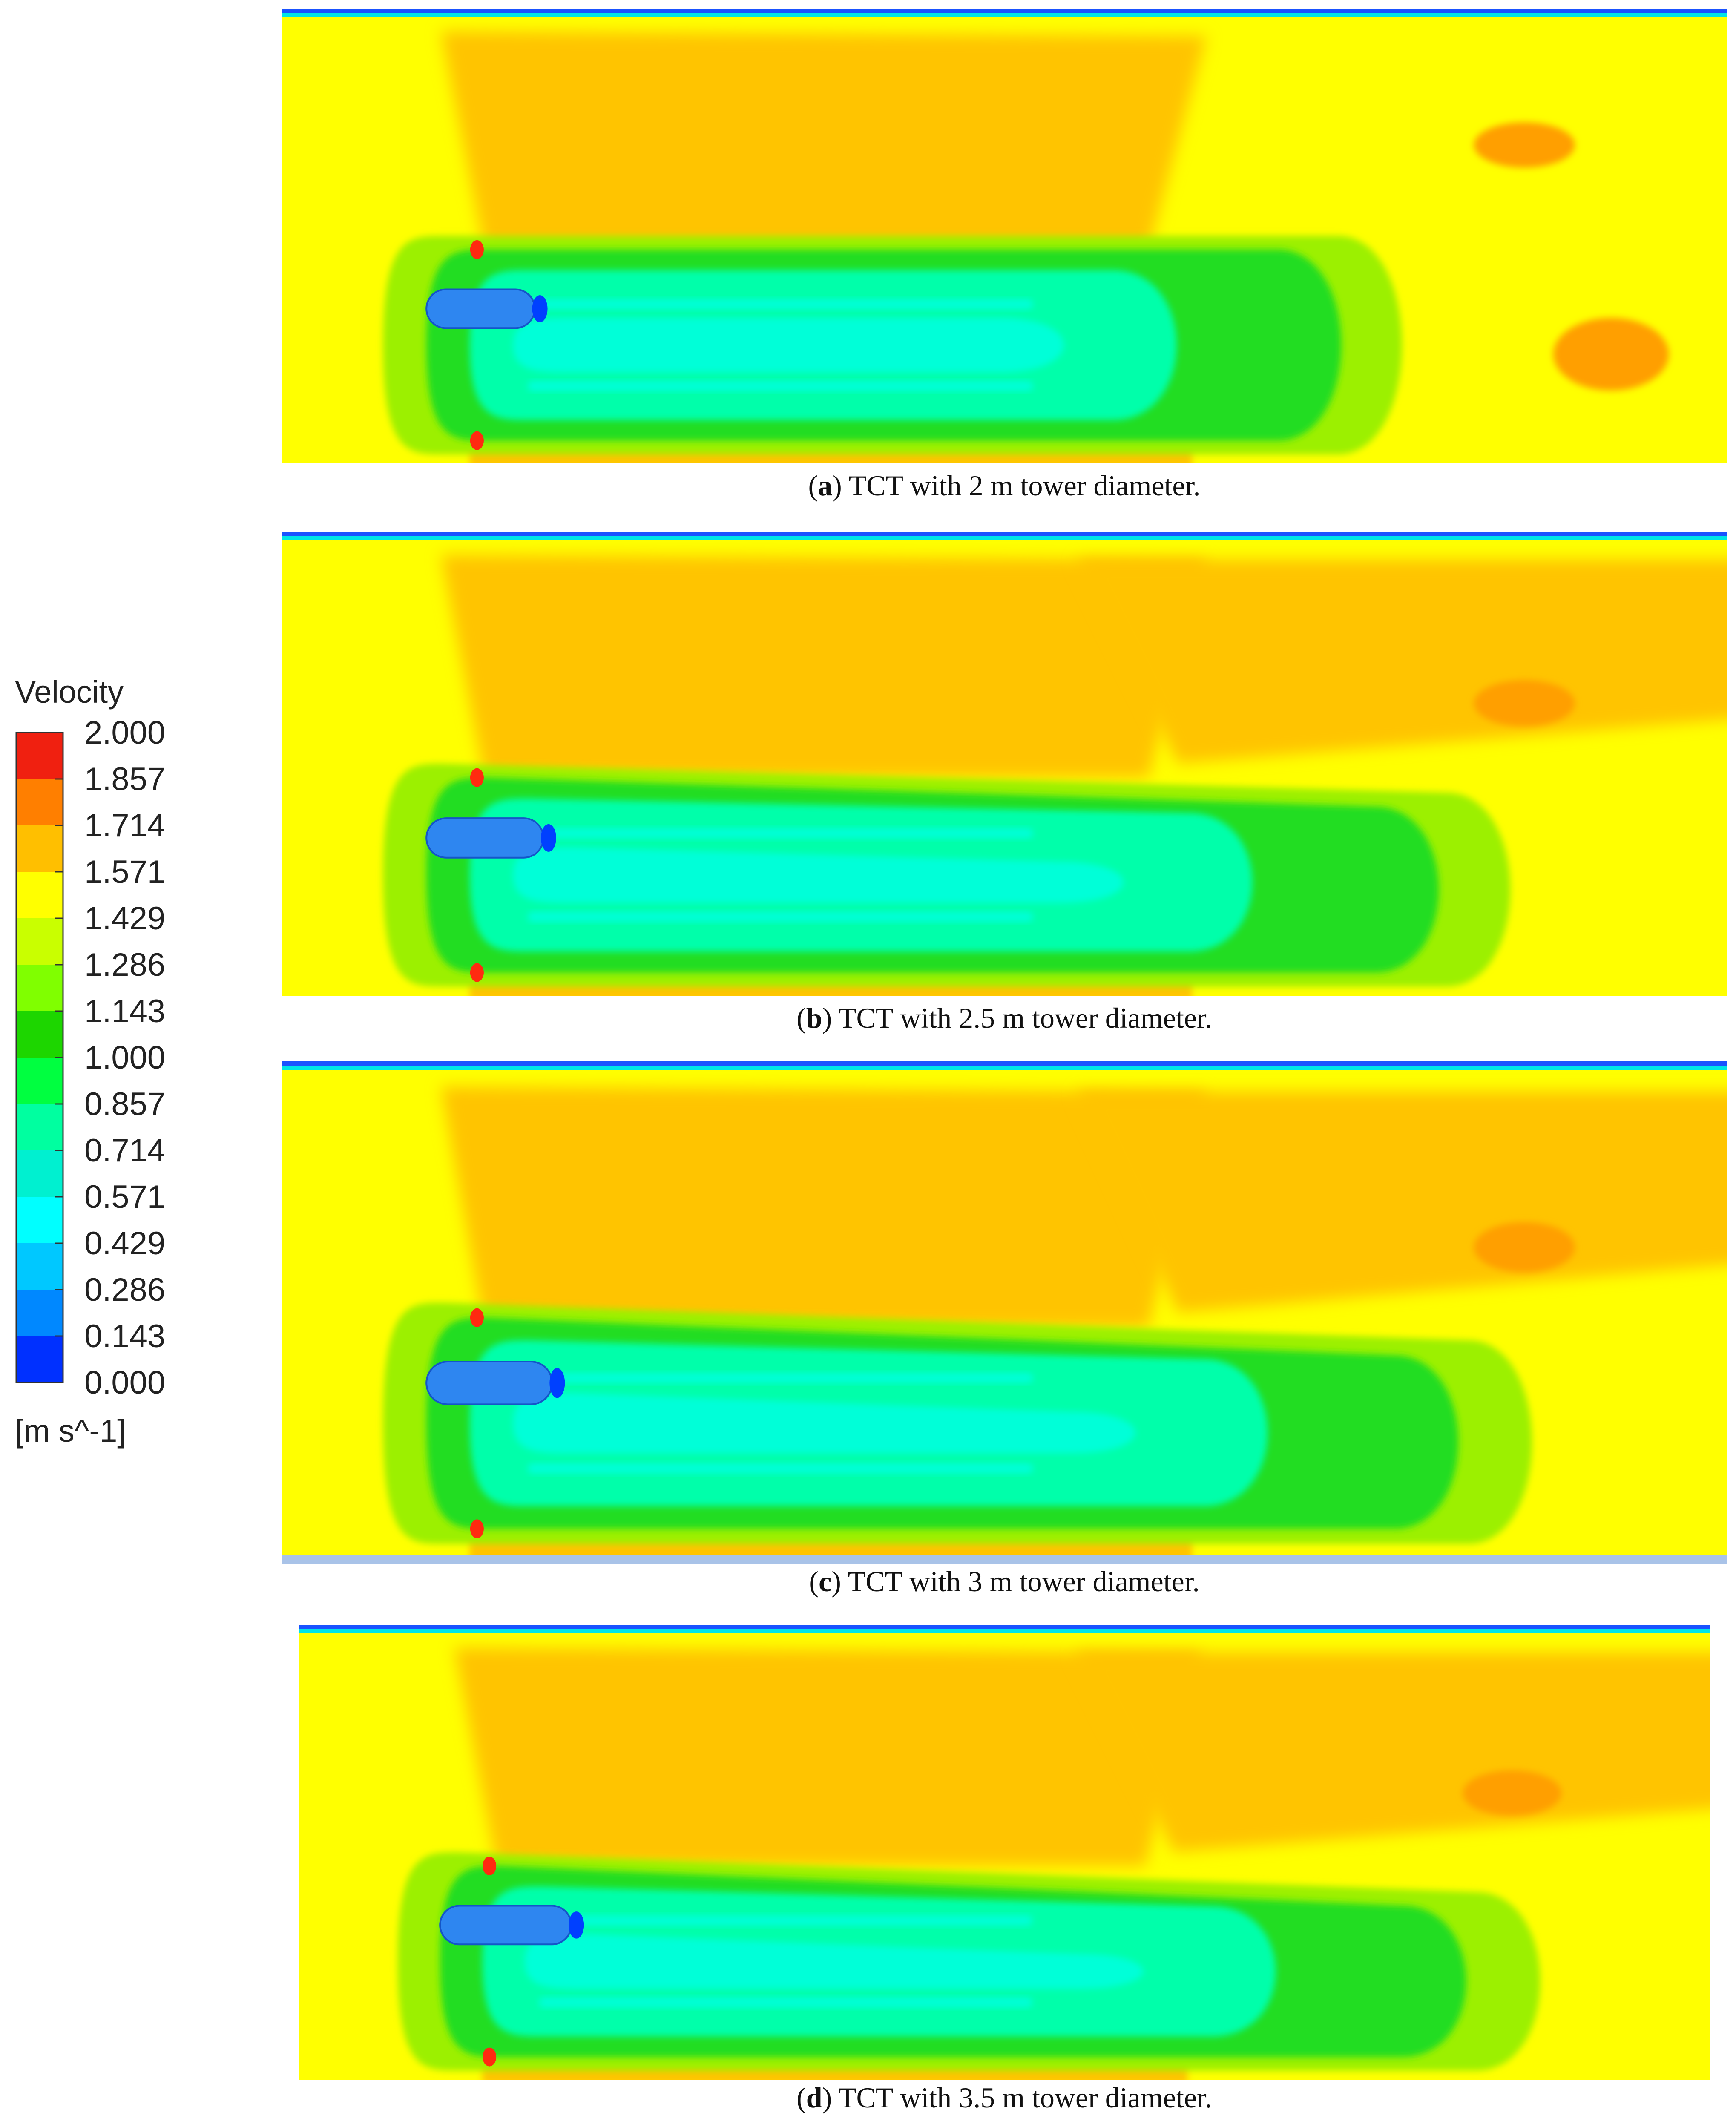 The width and height of the screenshot is (1736, 2124). I want to click on colorbar-tick-label: 0.286, so click(124, 1290).